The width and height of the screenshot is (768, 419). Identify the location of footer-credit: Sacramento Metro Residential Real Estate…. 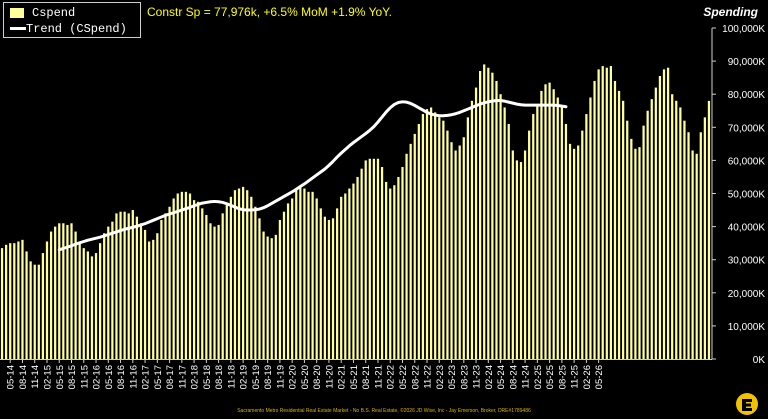
(384, 411).